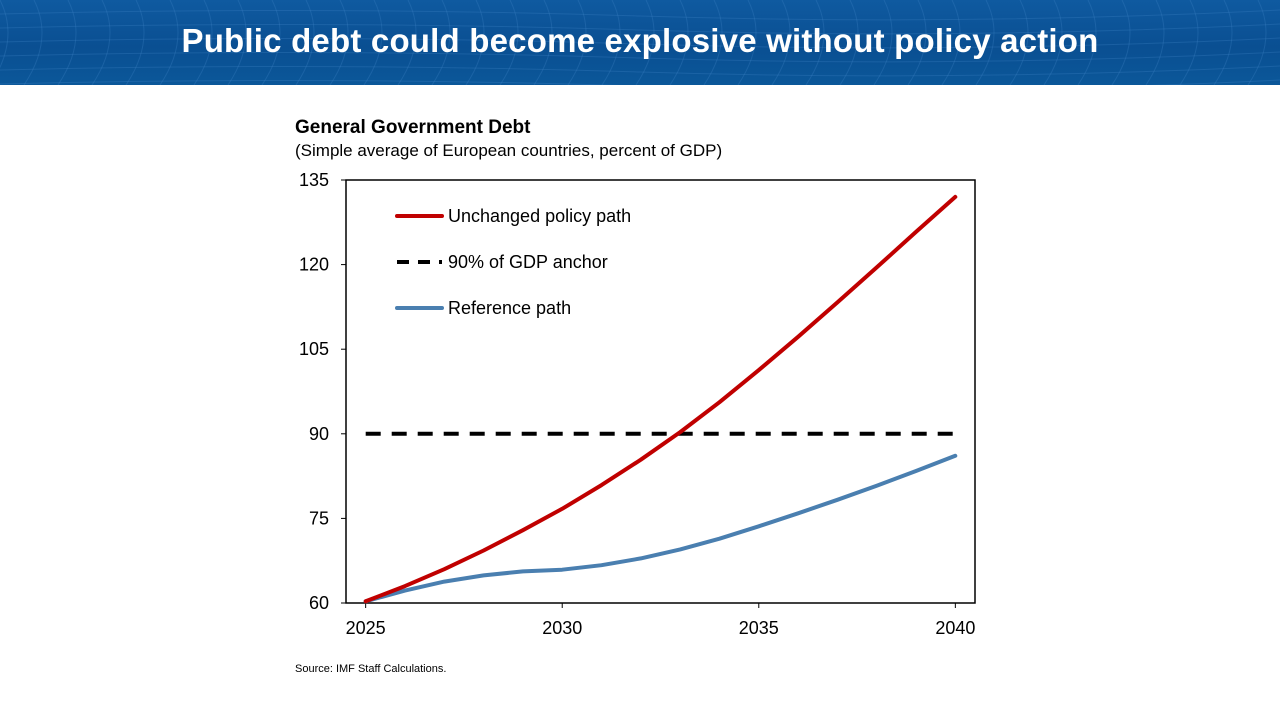 The width and height of the screenshot is (1280, 720). I want to click on x-tick-label: 2040, so click(955, 628).